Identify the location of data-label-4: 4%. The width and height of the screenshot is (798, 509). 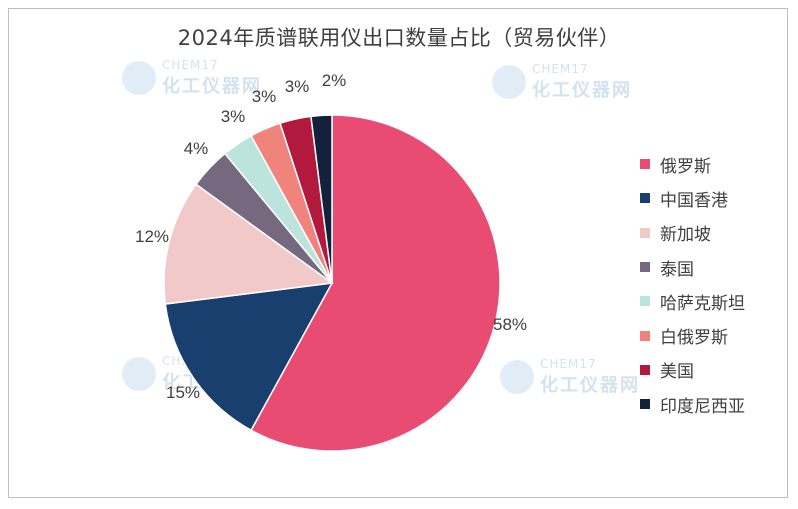
(196, 148).